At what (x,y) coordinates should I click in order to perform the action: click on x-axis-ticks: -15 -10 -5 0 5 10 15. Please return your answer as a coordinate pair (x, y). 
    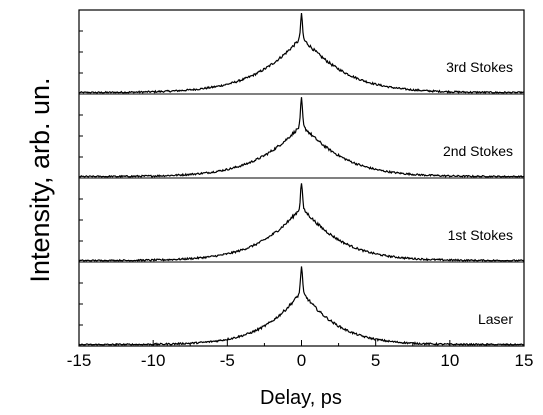
    Looking at the image, I should click on (300, 355).